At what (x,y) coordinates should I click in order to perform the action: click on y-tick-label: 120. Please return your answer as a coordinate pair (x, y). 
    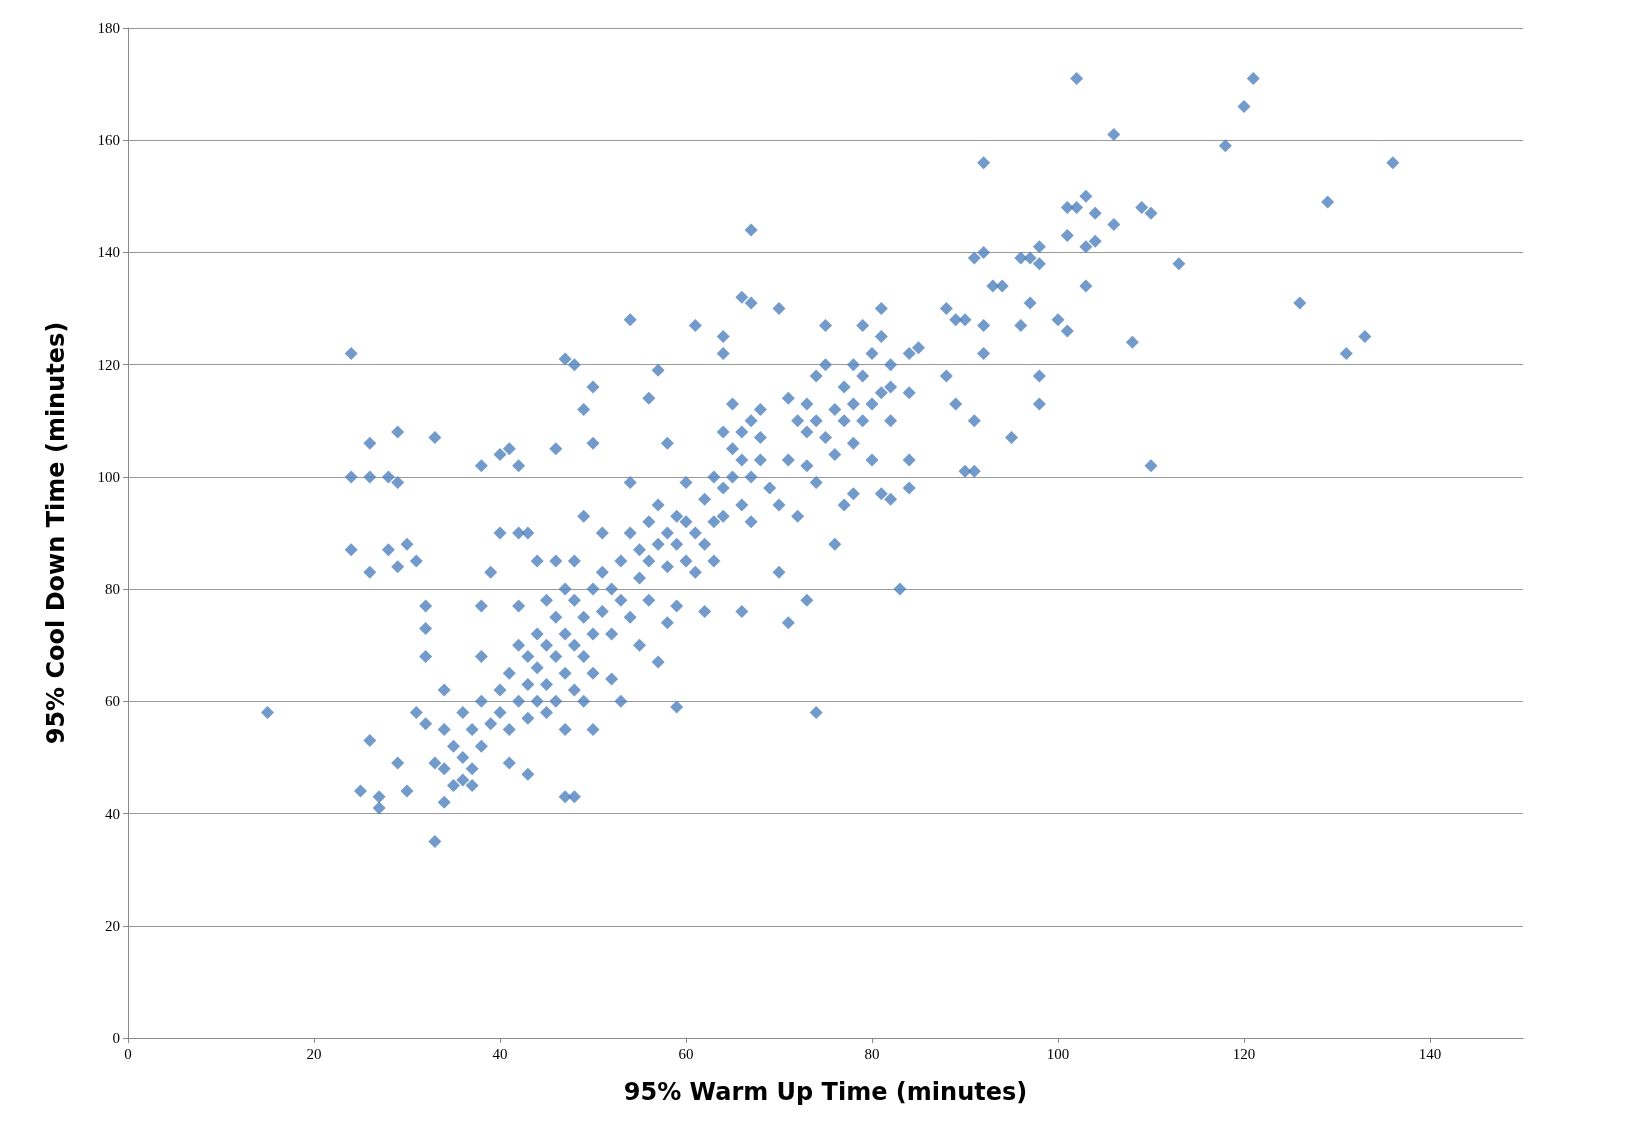
    Looking at the image, I should click on (108, 364).